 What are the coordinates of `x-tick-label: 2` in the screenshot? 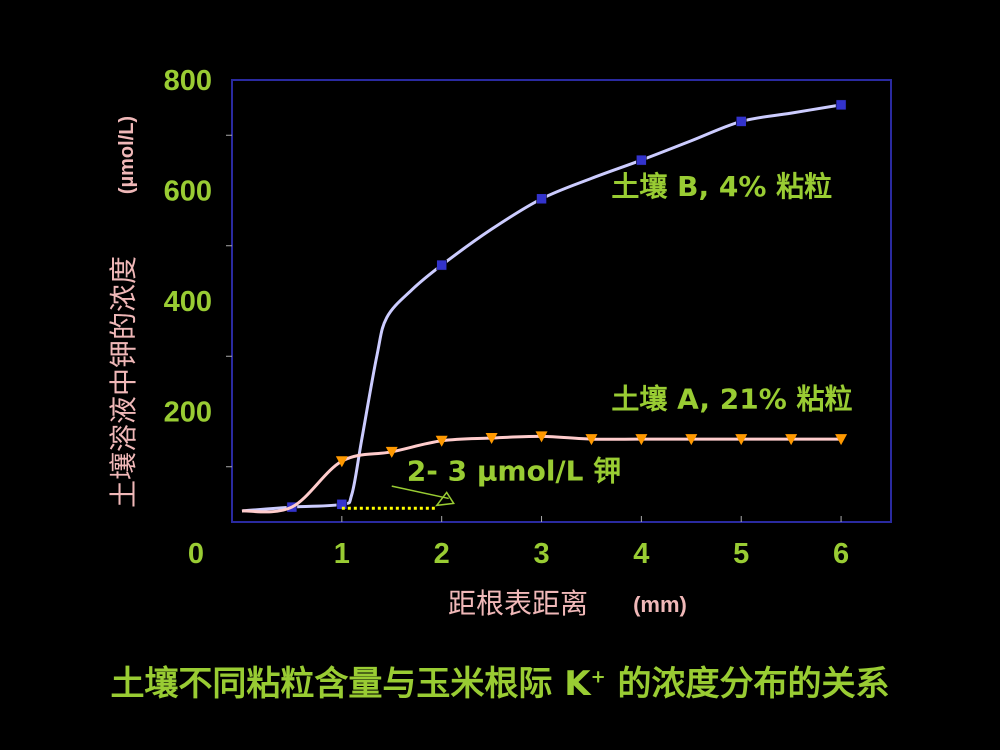 It's located at (442, 554).